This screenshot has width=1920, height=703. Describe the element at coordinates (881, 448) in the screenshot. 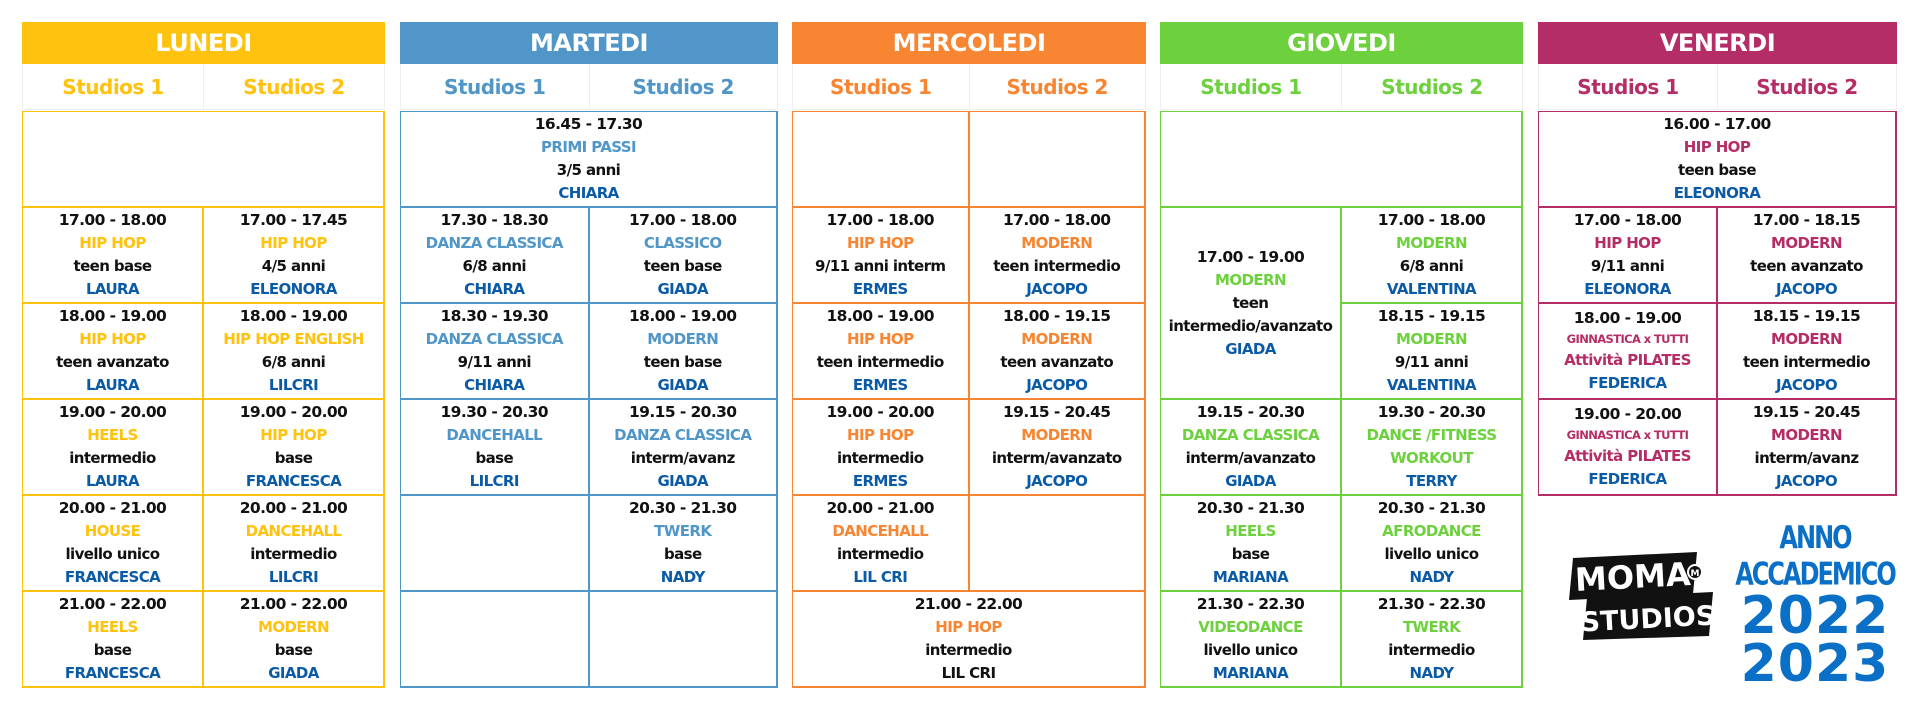

I see `class-slot: 19.00 - 20.00 HIP HOP intermedio ERMES` at that location.